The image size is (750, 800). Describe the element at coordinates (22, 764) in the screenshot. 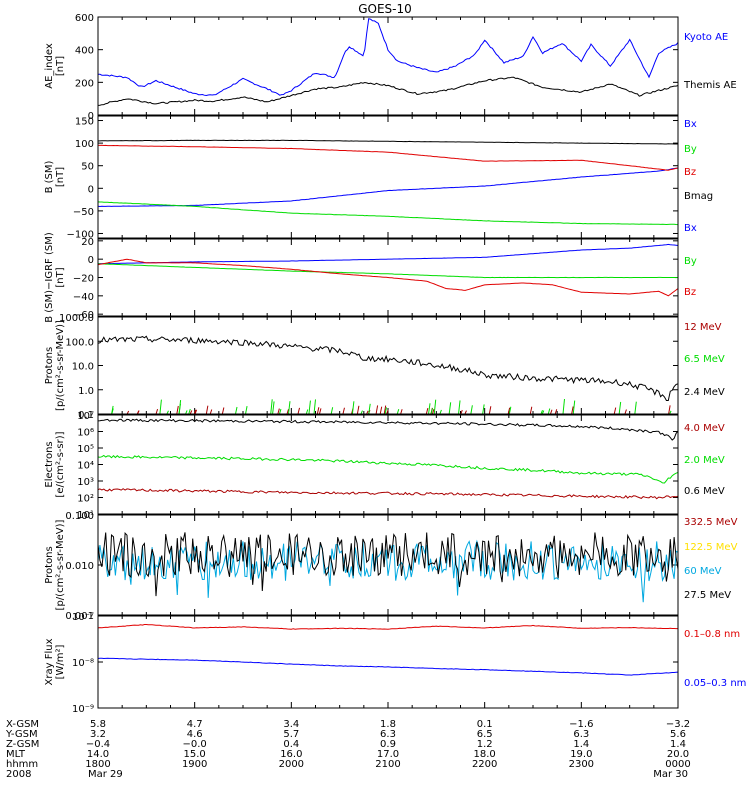

I see `x-row-label: hhmm` at that location.